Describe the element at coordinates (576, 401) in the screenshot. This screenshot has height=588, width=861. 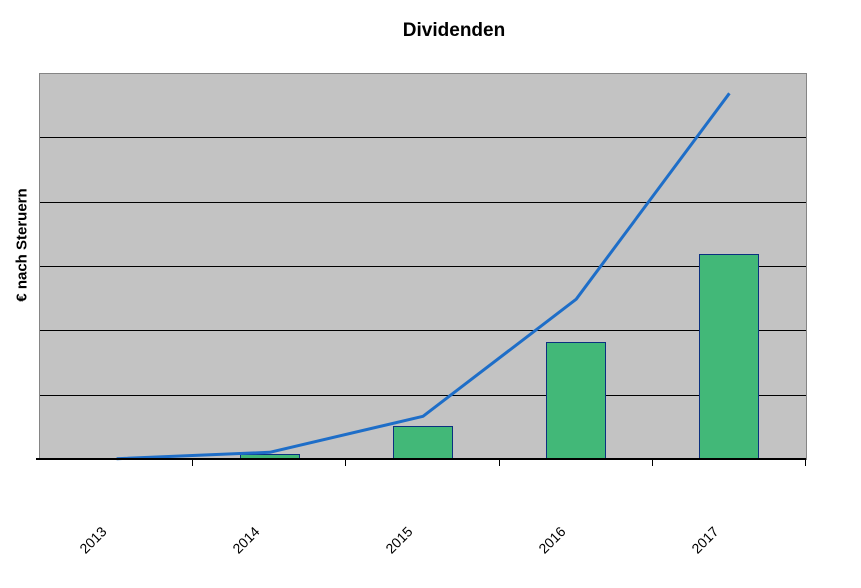
I see `bar-2016` at that location.